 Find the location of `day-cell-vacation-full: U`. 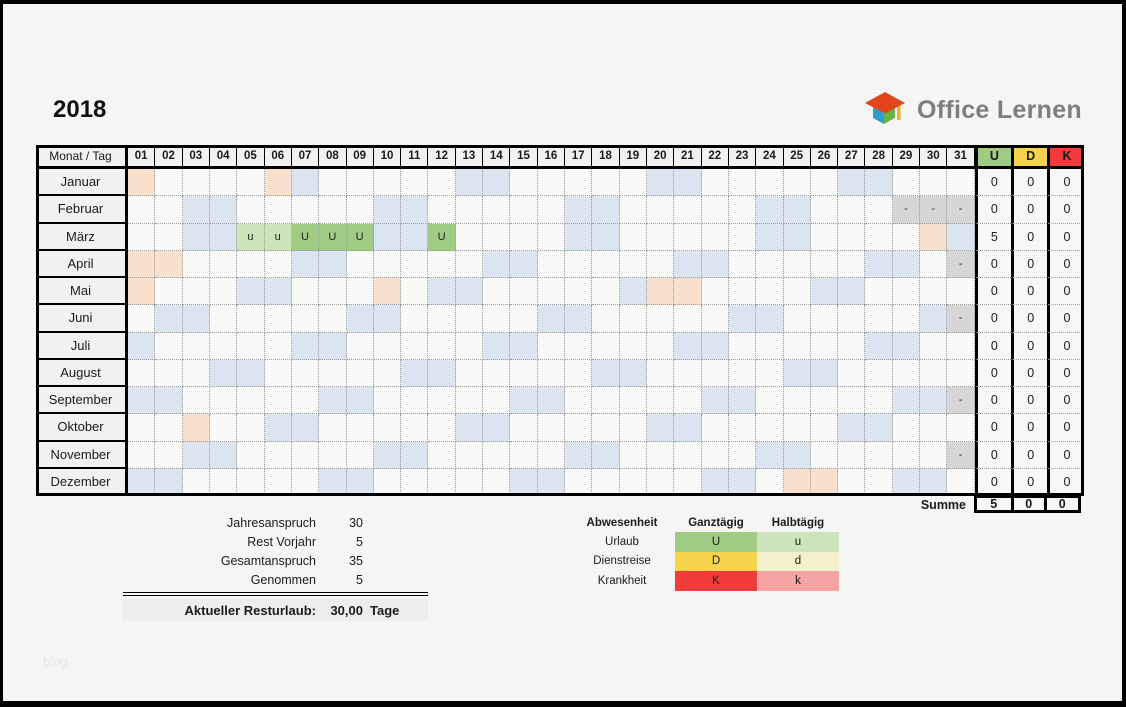

day-cell-vacation-full: U is located at coordinates (305, 237).